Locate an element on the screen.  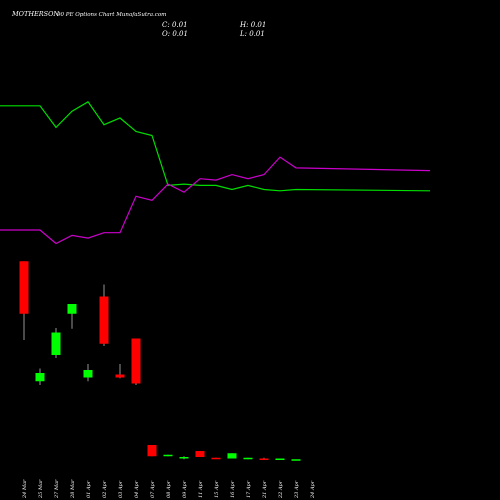
x-tick-label: 08 Apr is located at coordinates (169, 489).